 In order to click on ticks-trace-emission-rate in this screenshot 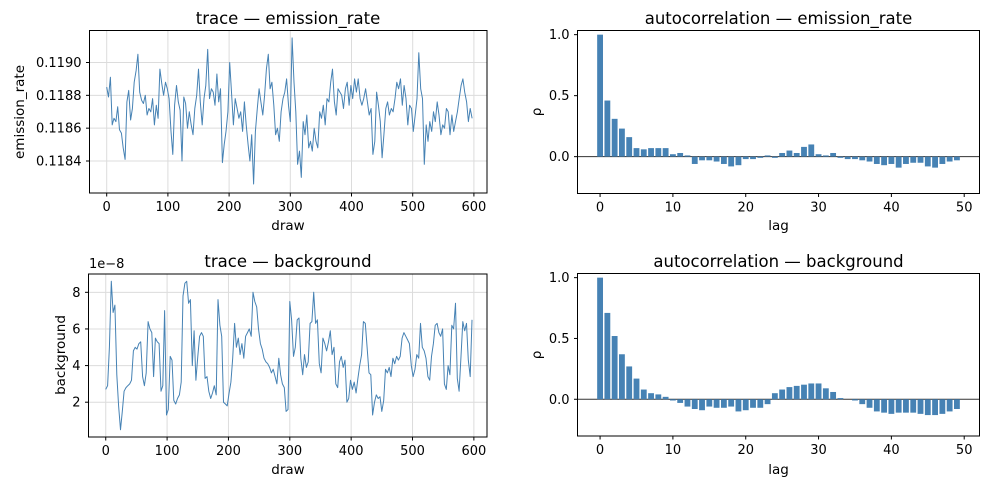, I will do `click(280, 129)`.